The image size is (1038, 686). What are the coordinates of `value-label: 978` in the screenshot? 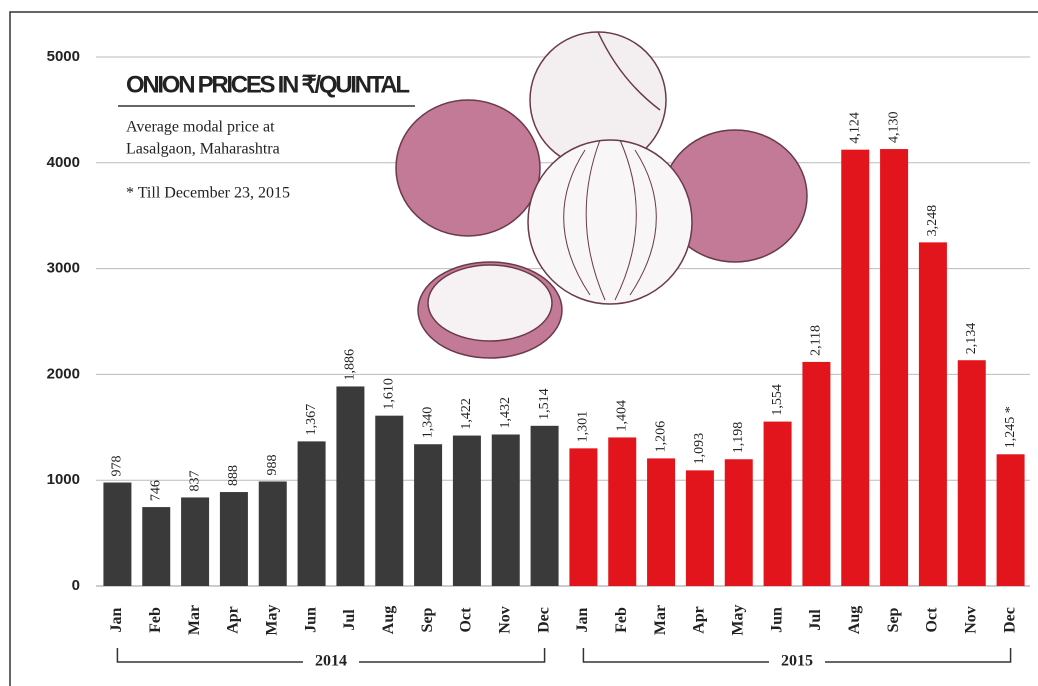 It's located at (117, 466).